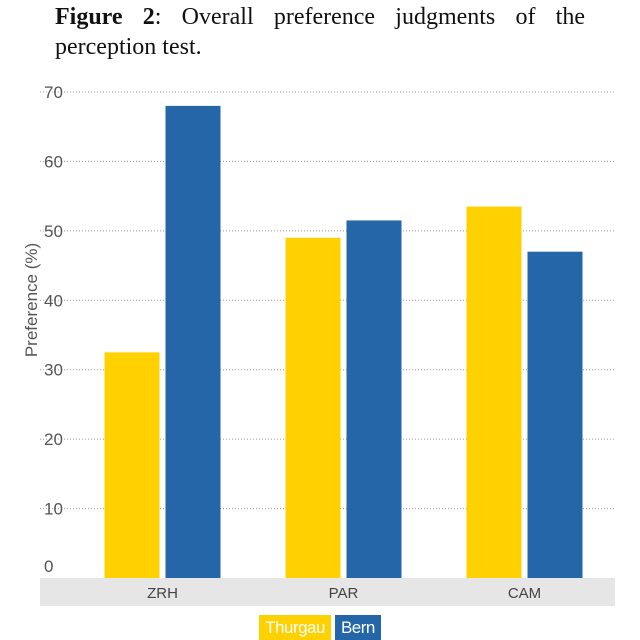  What do you see at coordinates (162, 593) in the screenshot?
I see `x-tick-label: ZRH` at bounding box center [162, 593].